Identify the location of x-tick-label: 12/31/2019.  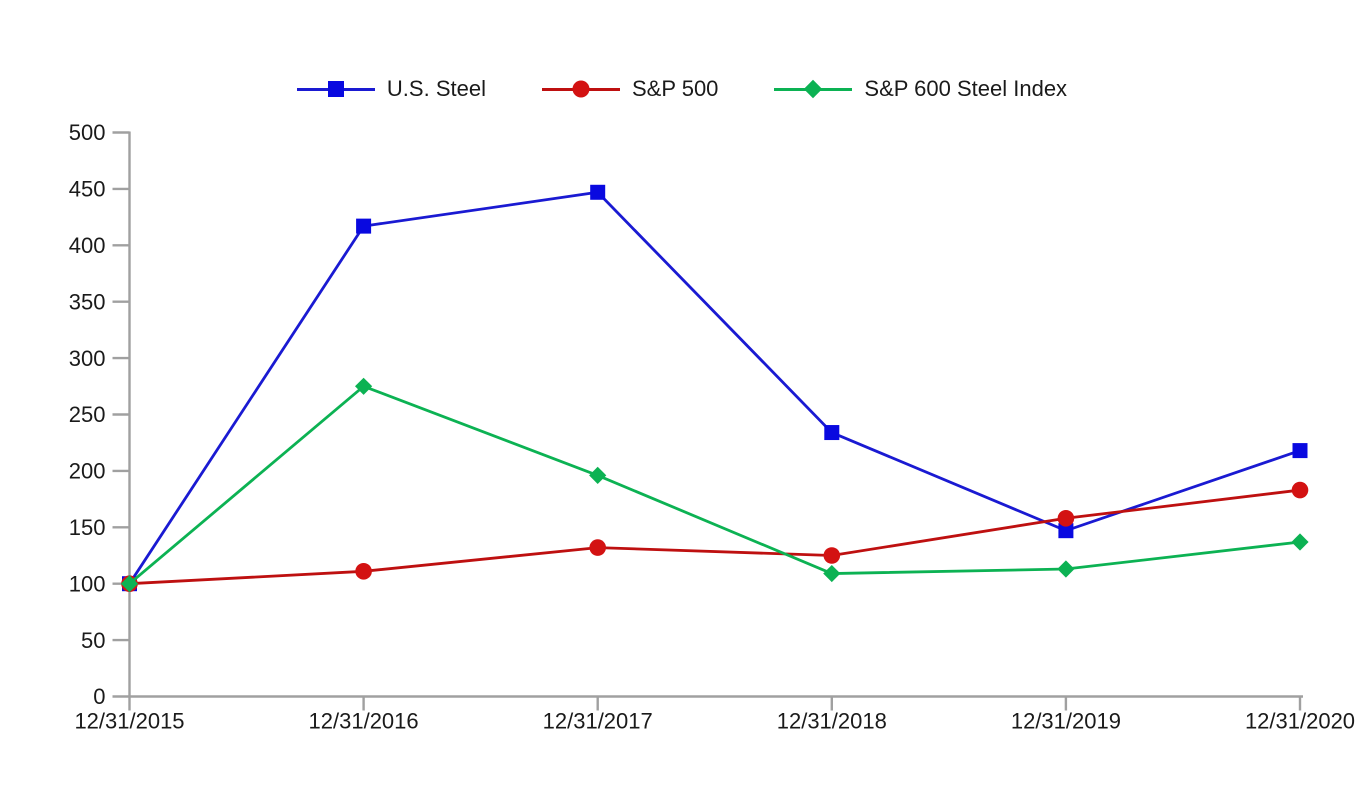
(1066, 721).